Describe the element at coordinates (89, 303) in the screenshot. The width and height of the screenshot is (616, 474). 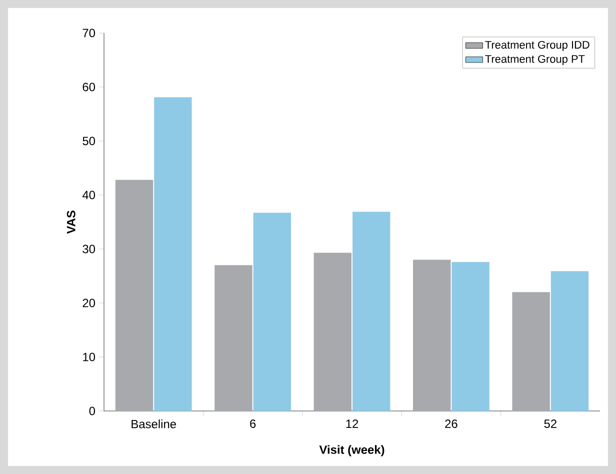
I see `y-tick-label: 20` at that location.